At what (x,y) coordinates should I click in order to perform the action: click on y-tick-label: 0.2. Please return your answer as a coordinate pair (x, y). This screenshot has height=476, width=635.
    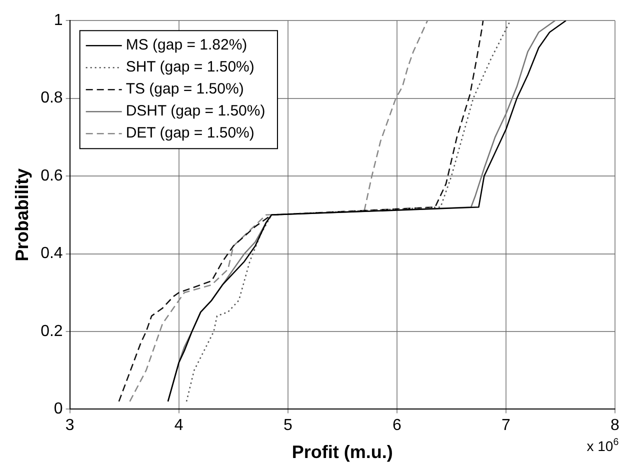
    Looking at the image, I should click on (51, 331).